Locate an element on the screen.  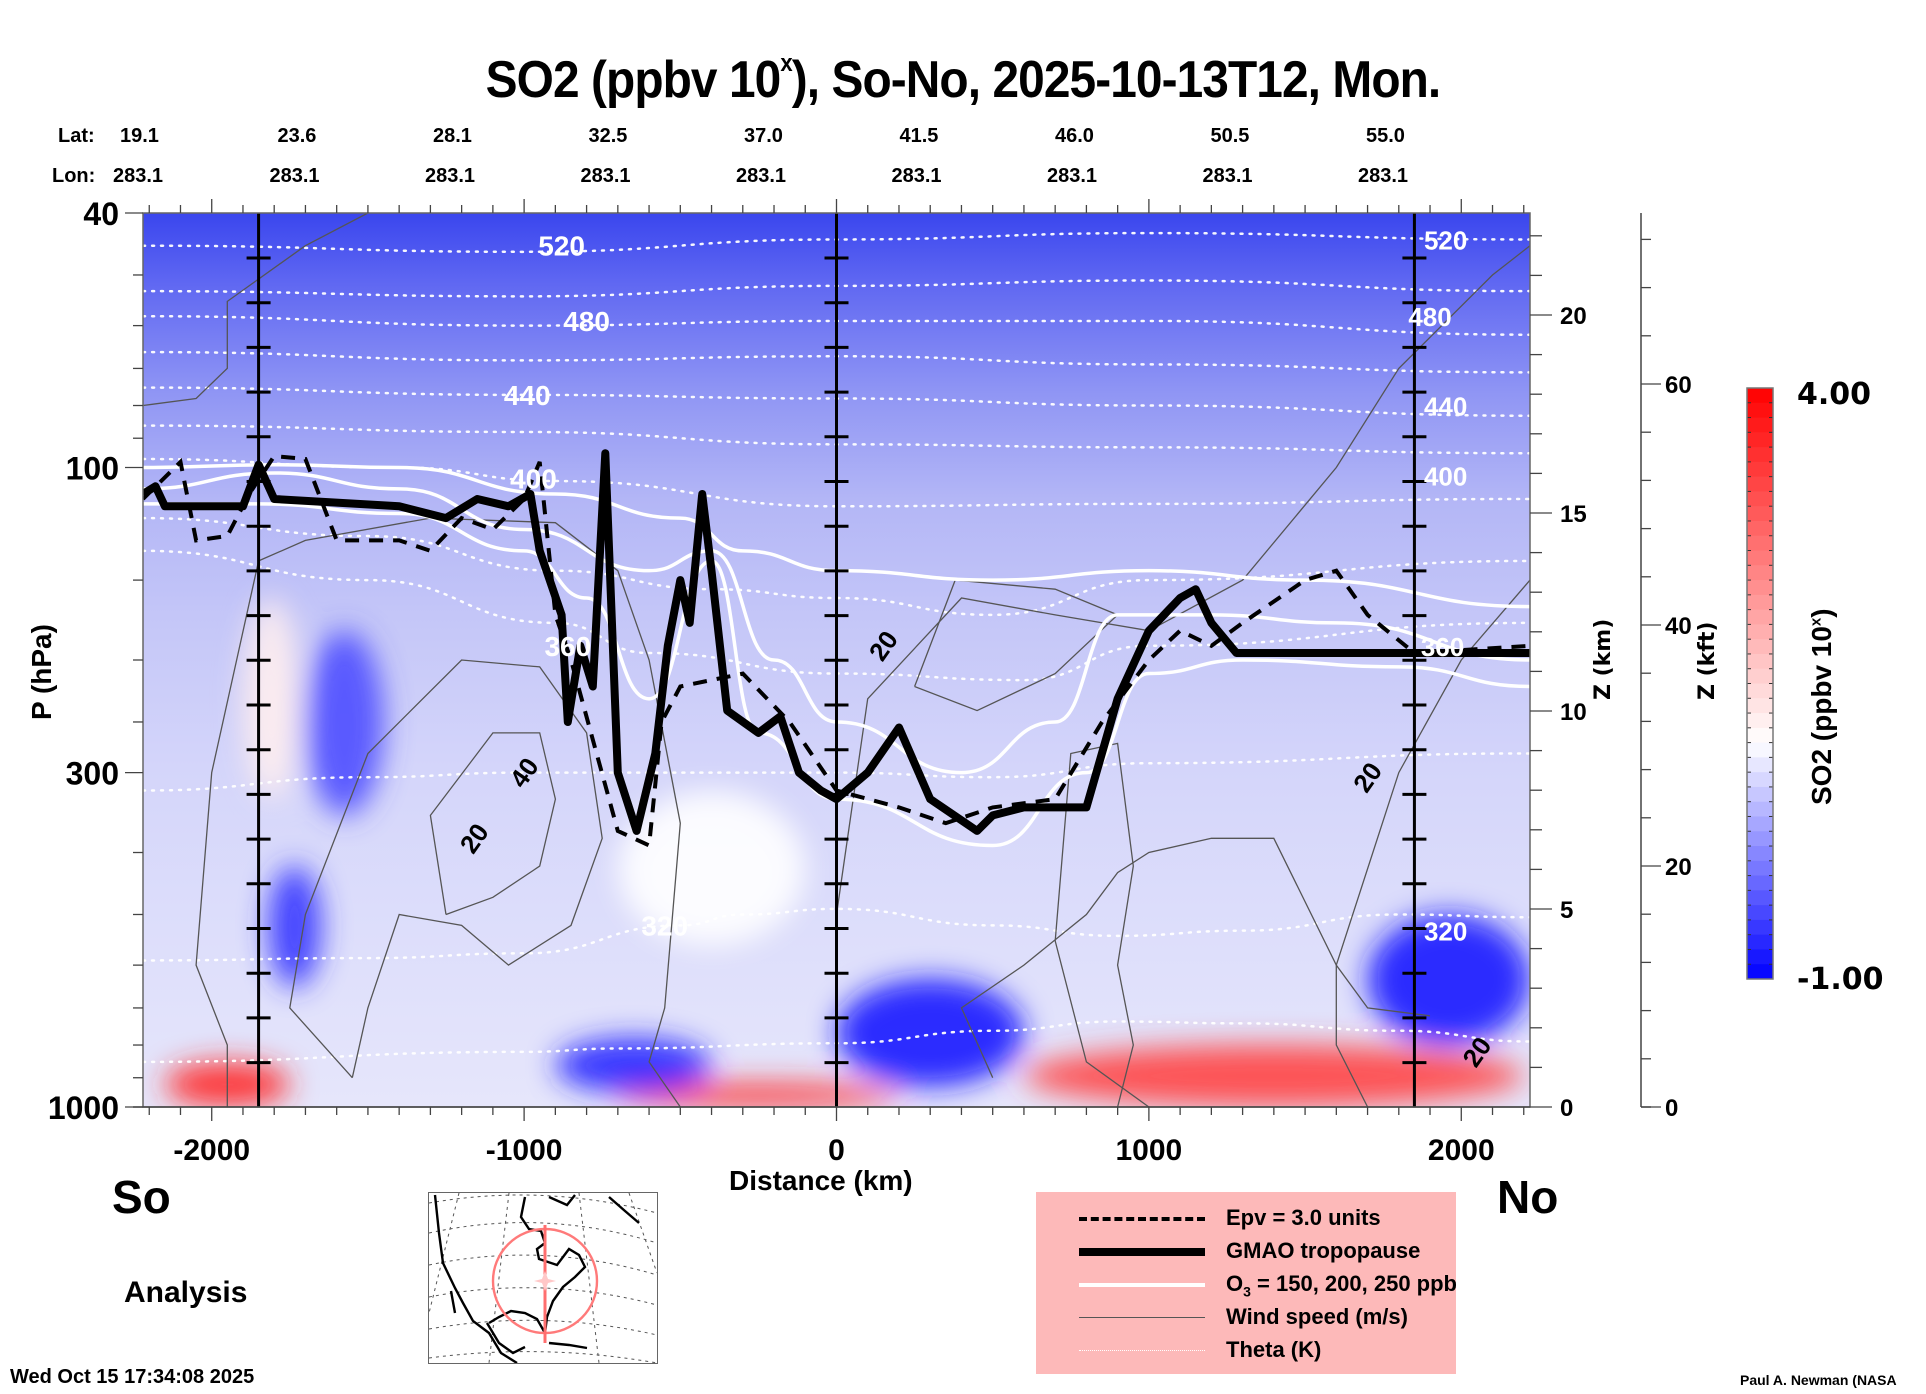
station-lat: 55.0 is located at coordinates (1385, 136).